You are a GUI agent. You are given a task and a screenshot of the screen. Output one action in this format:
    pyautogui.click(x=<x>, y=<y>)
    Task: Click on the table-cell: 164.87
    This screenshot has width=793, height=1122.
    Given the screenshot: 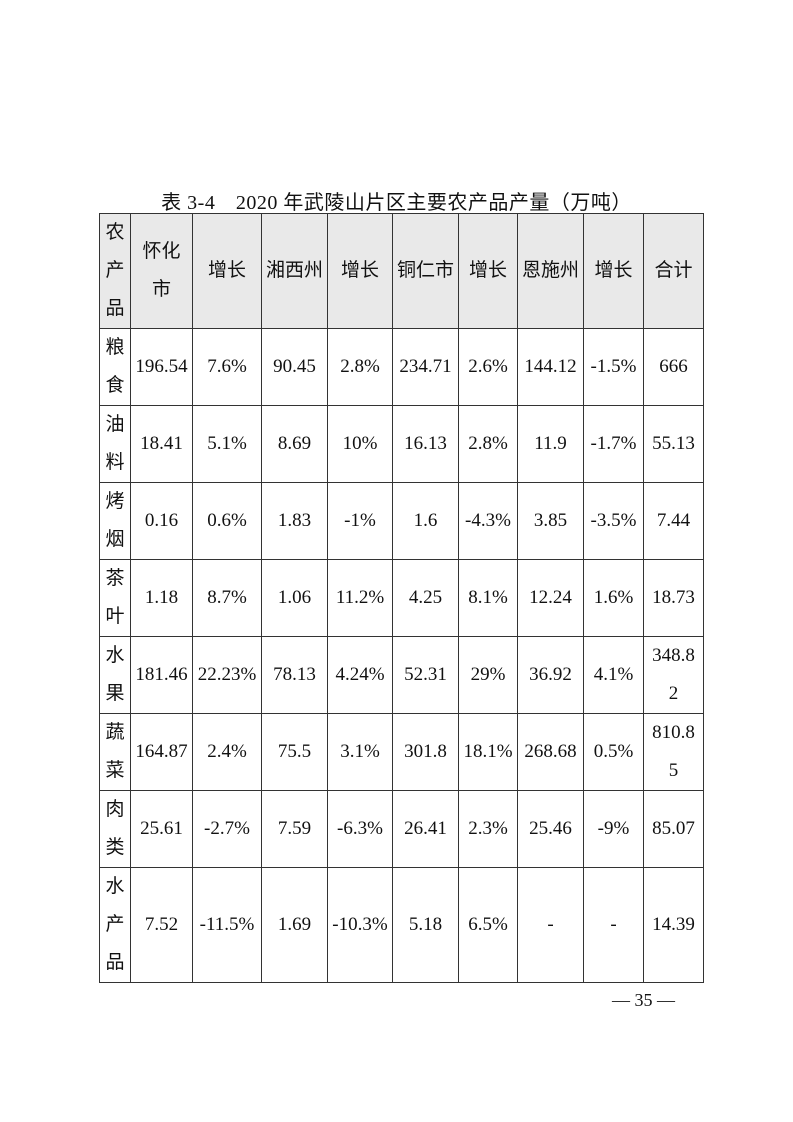 What is the action you would take?
    pyautogui.click(x=161, y=752)
    